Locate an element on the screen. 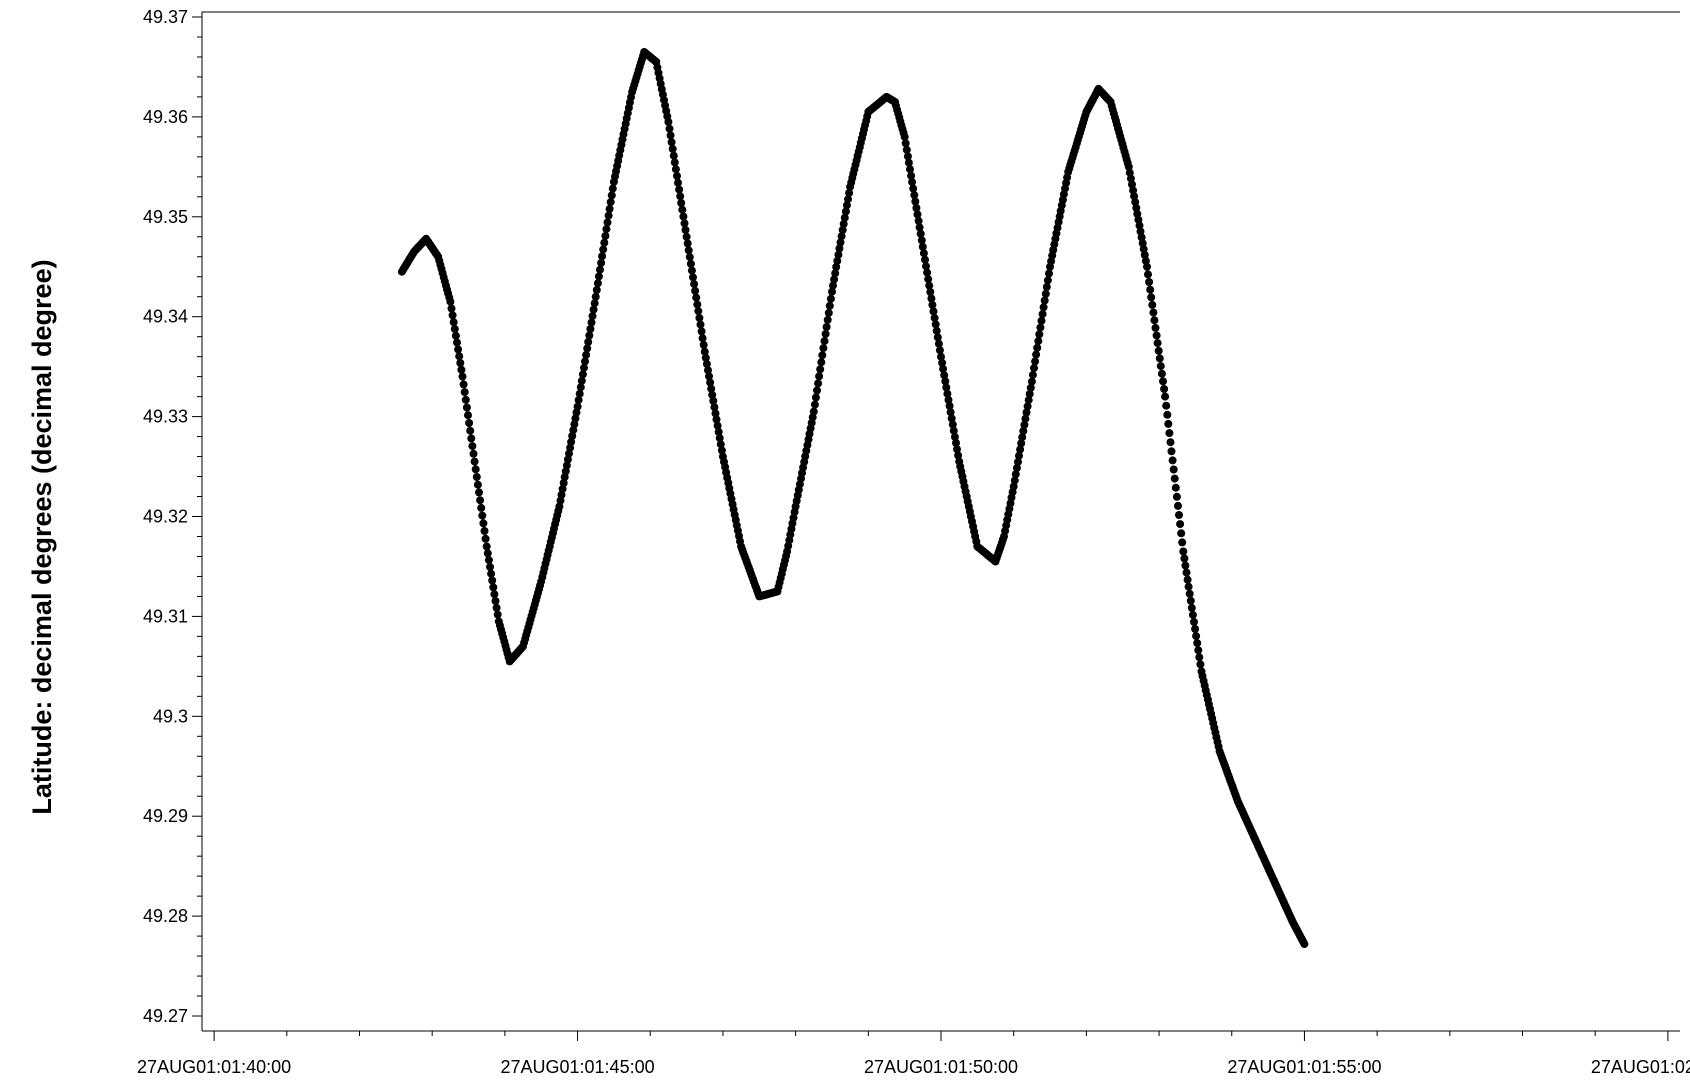 This screenshot has width=1690, height=1090. y-tick-label: 49.29 is located at coordinates (165, 816).